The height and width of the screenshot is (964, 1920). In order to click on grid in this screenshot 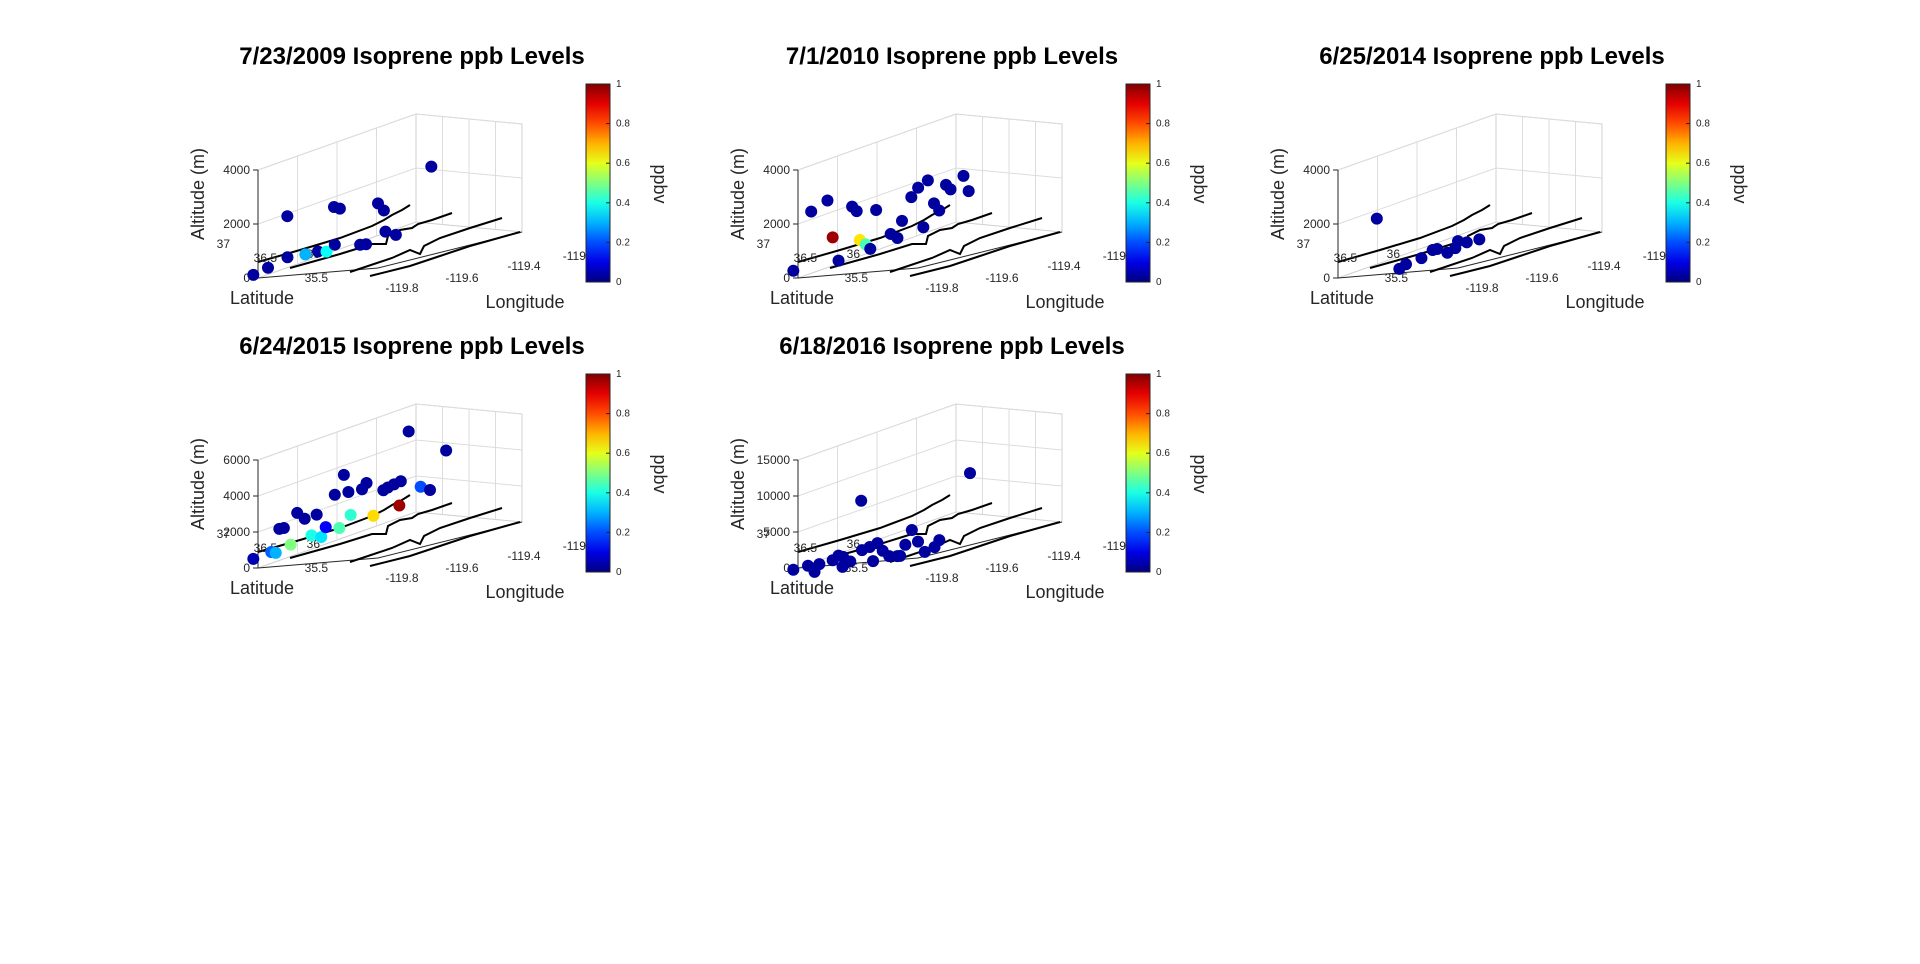, I will do `click(1470, 196)`.